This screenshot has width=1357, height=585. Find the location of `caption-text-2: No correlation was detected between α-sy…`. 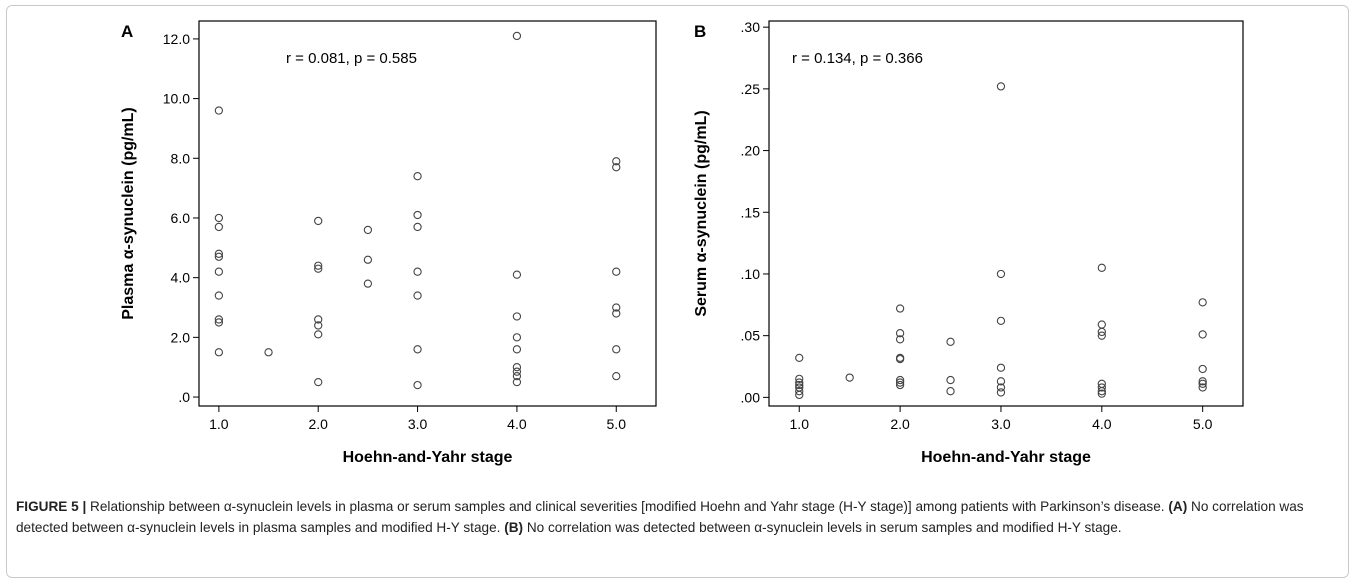

caption-text-2: No correlation was detected between α-sy… is located at coordinates (660, 517).